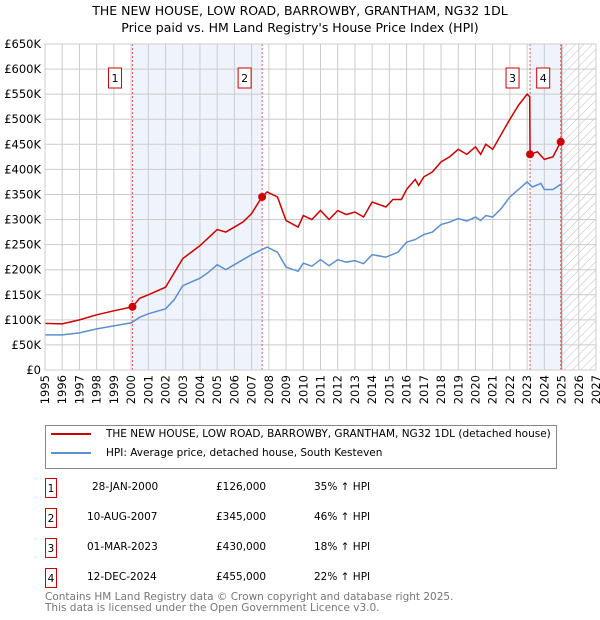  Describe the element at coordinates (475, 389) in the screenshot. I see `x-tick-label: 2020` at that location.